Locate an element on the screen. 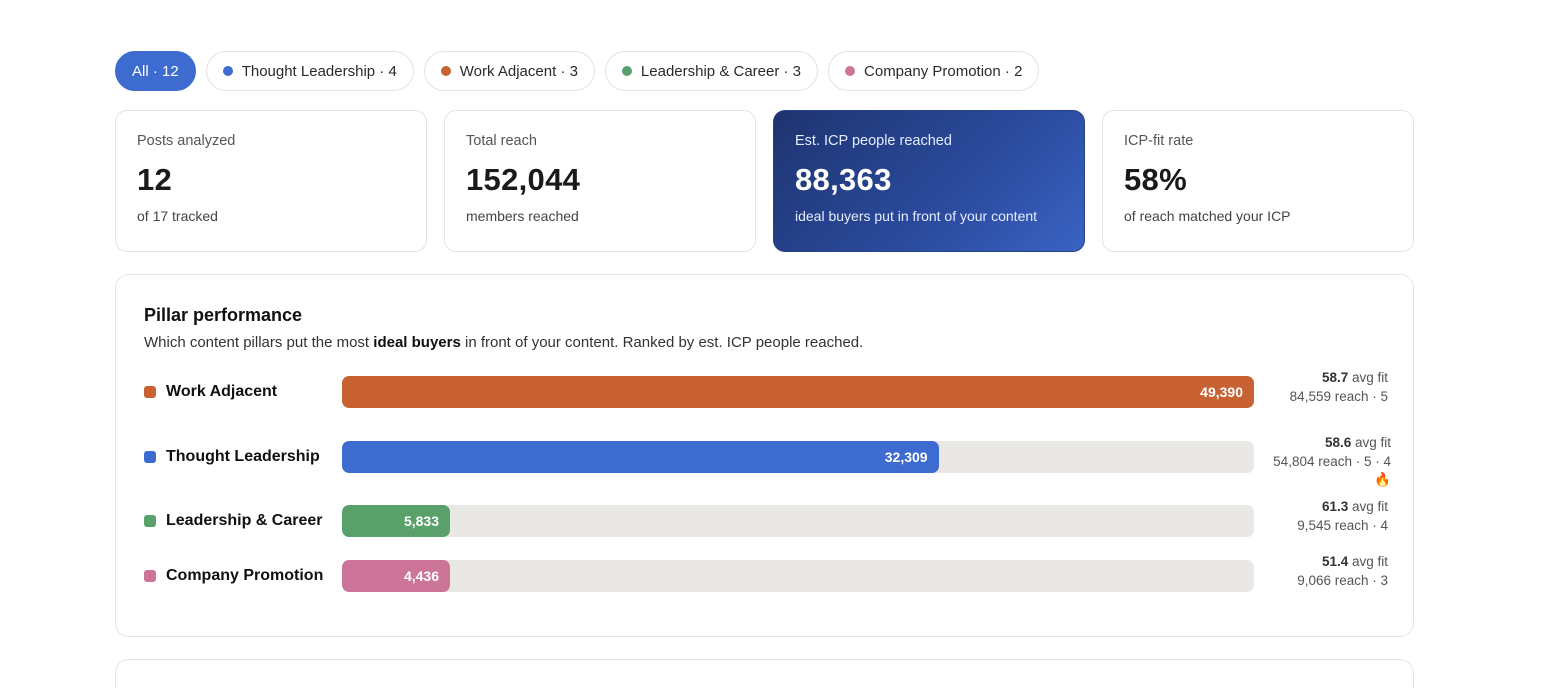 The width and height of the screenshot is (1568, 688). pillar-stats: 58.6 avg fit 54,804 reach · 5 · 4🔥 is located at coordinates (1331, 462).